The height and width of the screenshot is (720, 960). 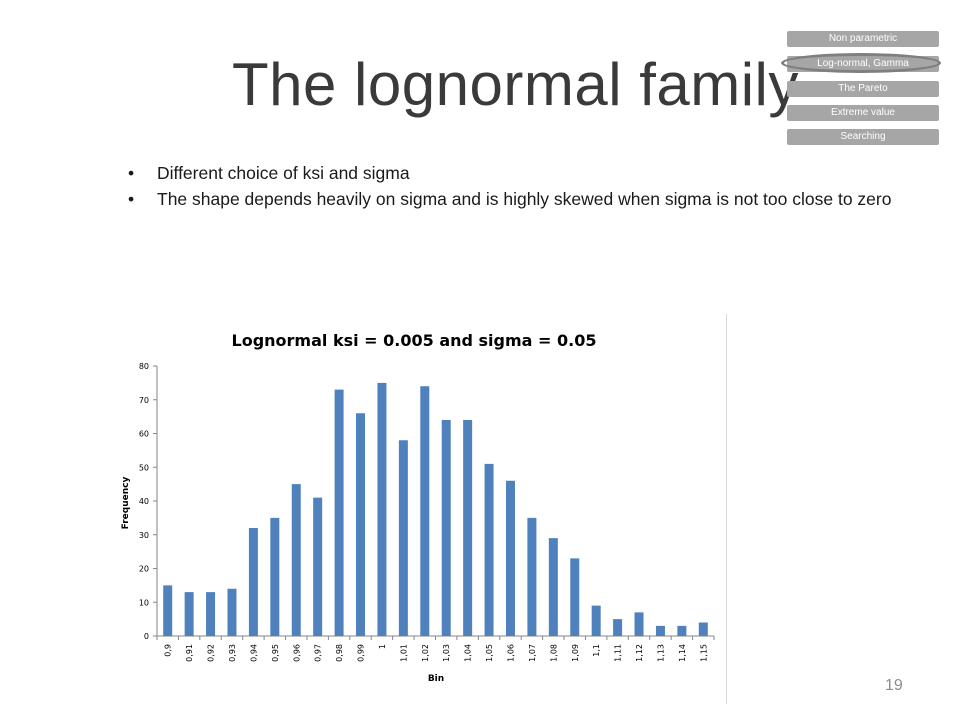 I want to click on x-tick-label: 1,06, so click(x=510, y=653).